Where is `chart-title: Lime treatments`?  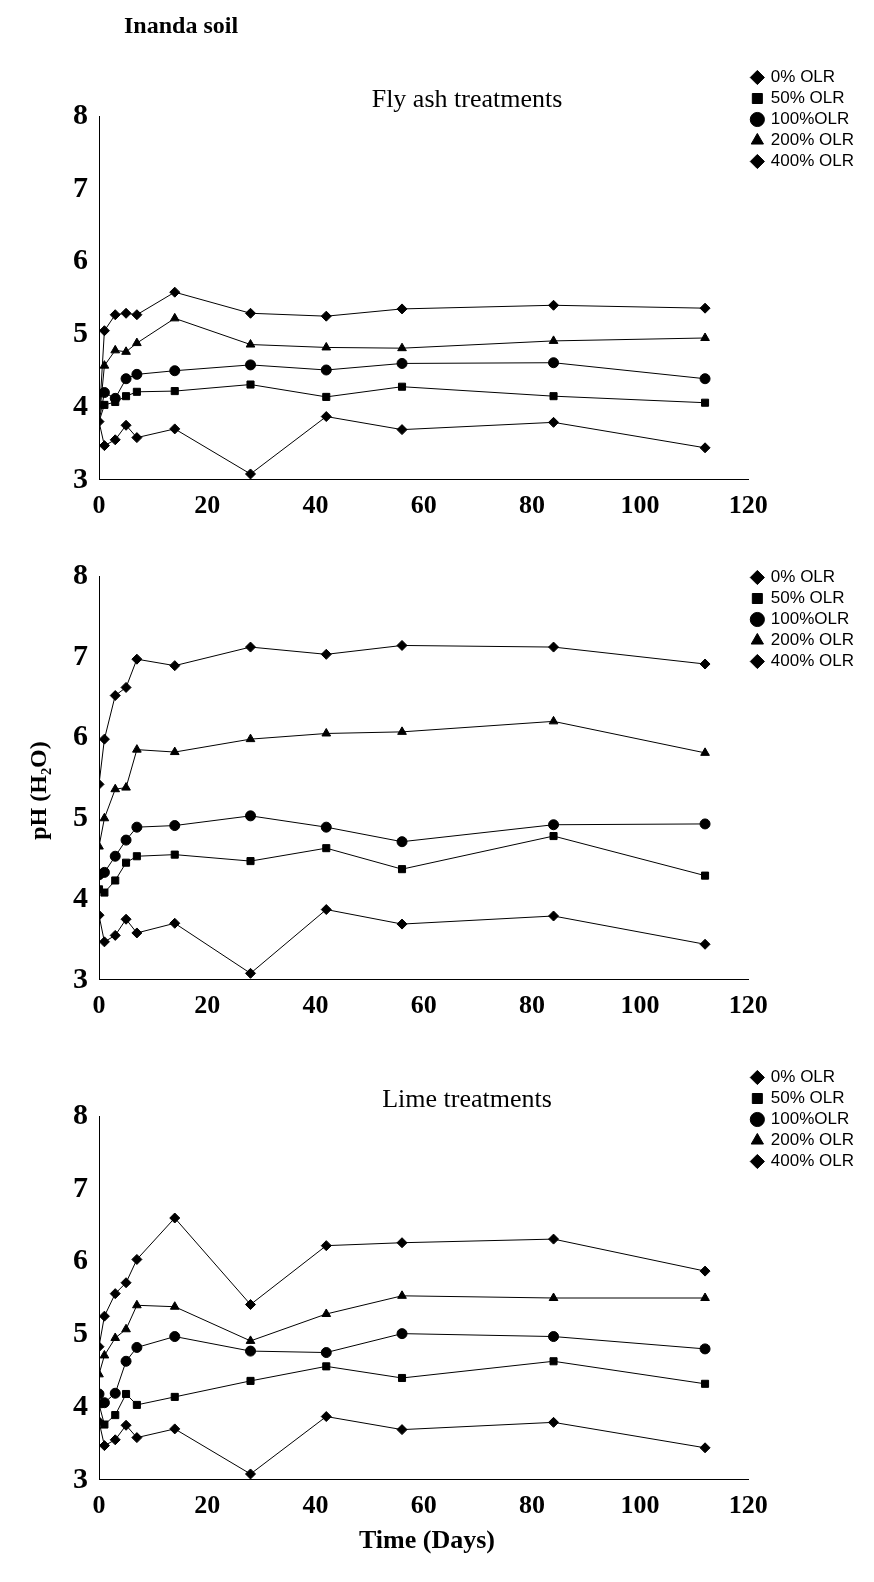
chart-title: Lime treatments is located at coordinates (467, 1099).